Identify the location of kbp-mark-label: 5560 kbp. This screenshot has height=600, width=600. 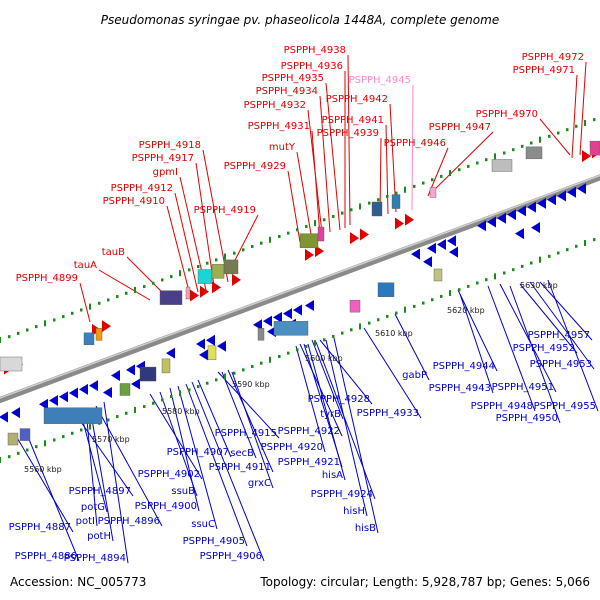
(43, 469).